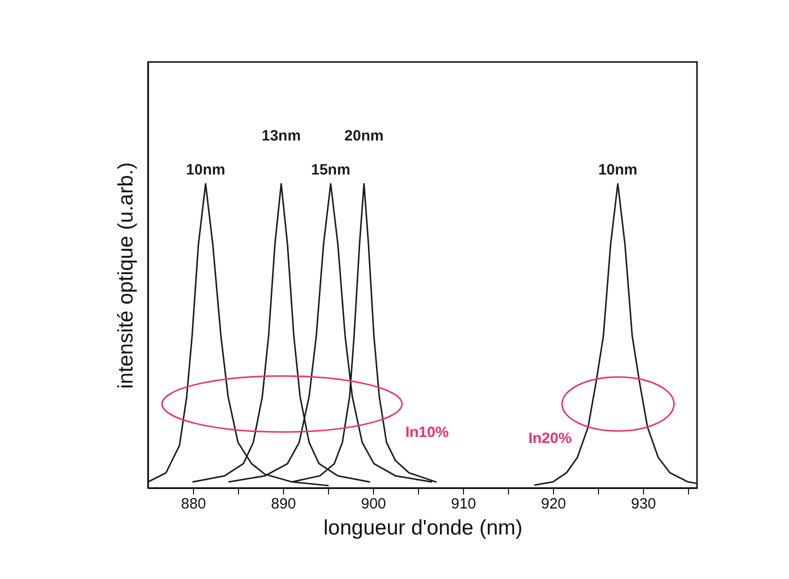 This screenshot has height=579, width=789. Describe the element at coordinates (283, 504) in the screenshot. I see `x-tick-label: 890` at that location.